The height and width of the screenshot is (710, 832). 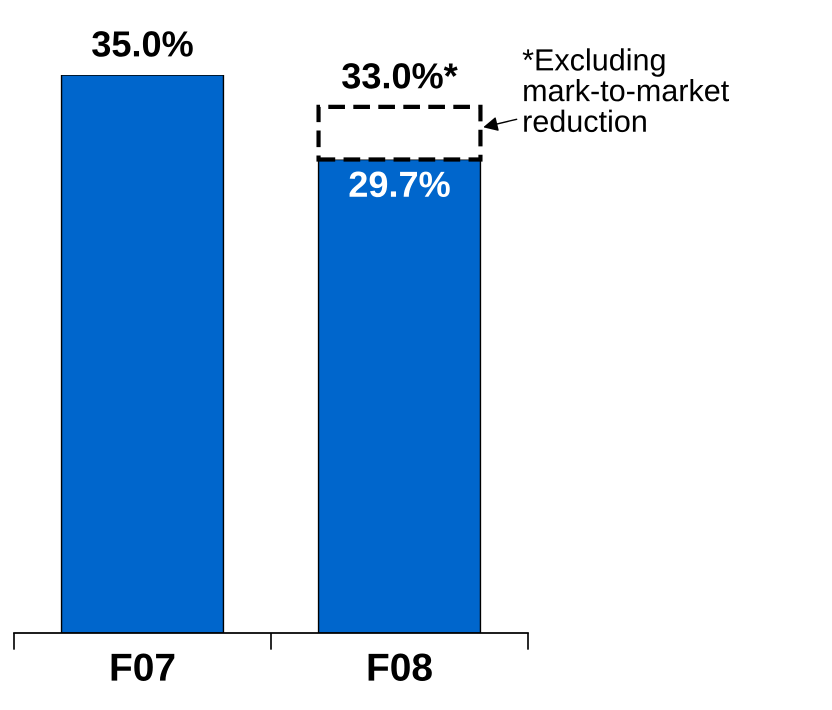 What do you see at coordinates (400, 185) in the screenshot?
I see `data-label: 29.7%` at bounding box center [400, 185].